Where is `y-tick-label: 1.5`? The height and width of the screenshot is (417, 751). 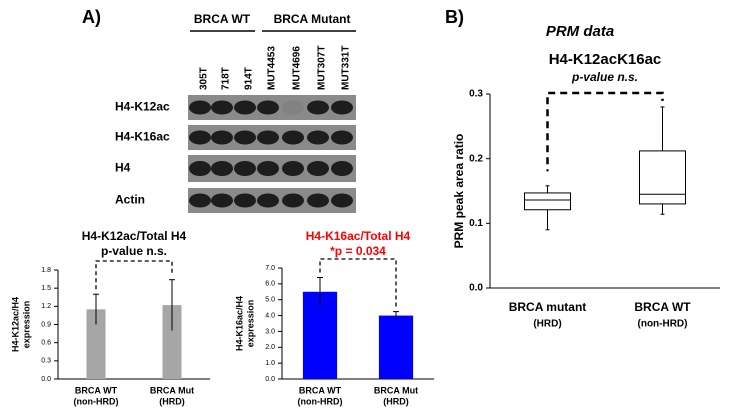 y-tick-label: 1.5 is located at coordinates (46, 288).